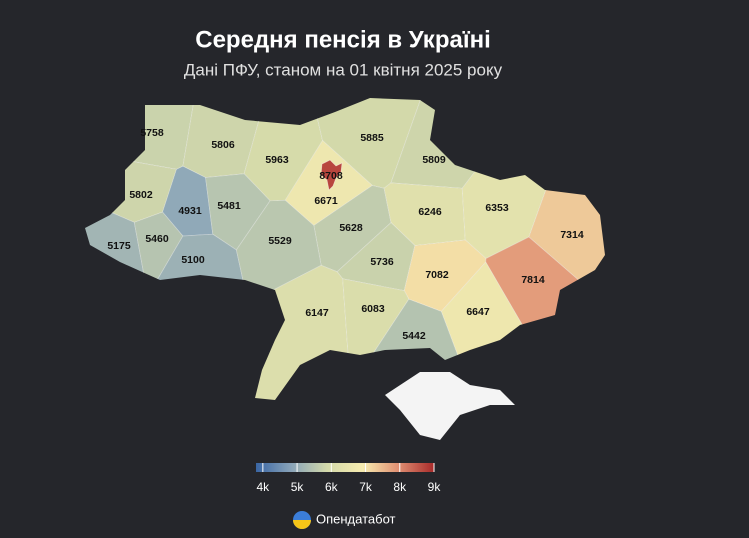 This screenshot has height=538, width=749. Describe the element at coordinates (223, 145) in the screenshot. I see `region-label: 5806` at that location.